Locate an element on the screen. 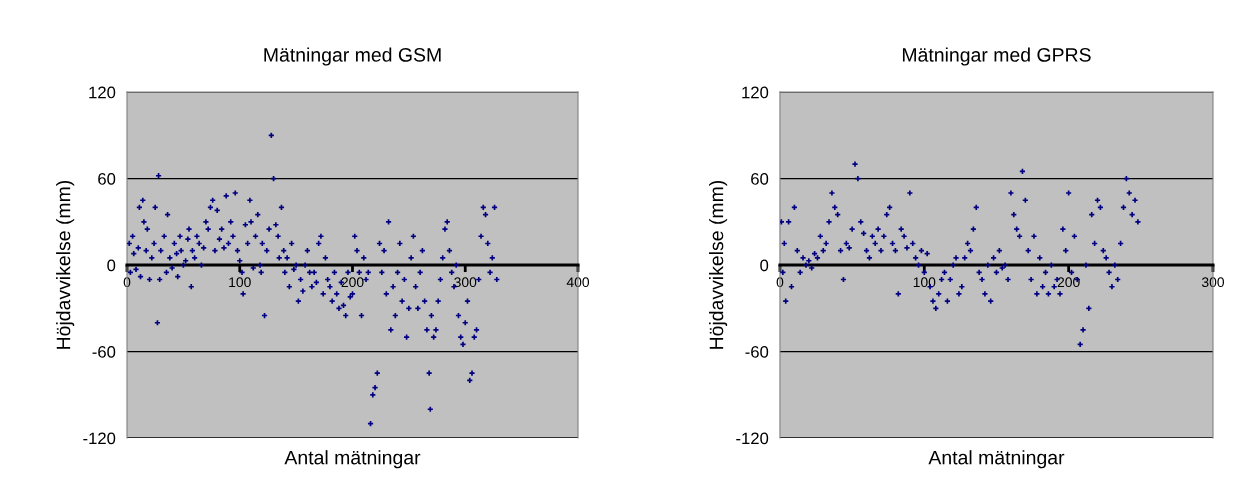 This screenshot has height=490, width=1239. chart-title: Mätningar med GPRS is located at coordinates (996, 56).